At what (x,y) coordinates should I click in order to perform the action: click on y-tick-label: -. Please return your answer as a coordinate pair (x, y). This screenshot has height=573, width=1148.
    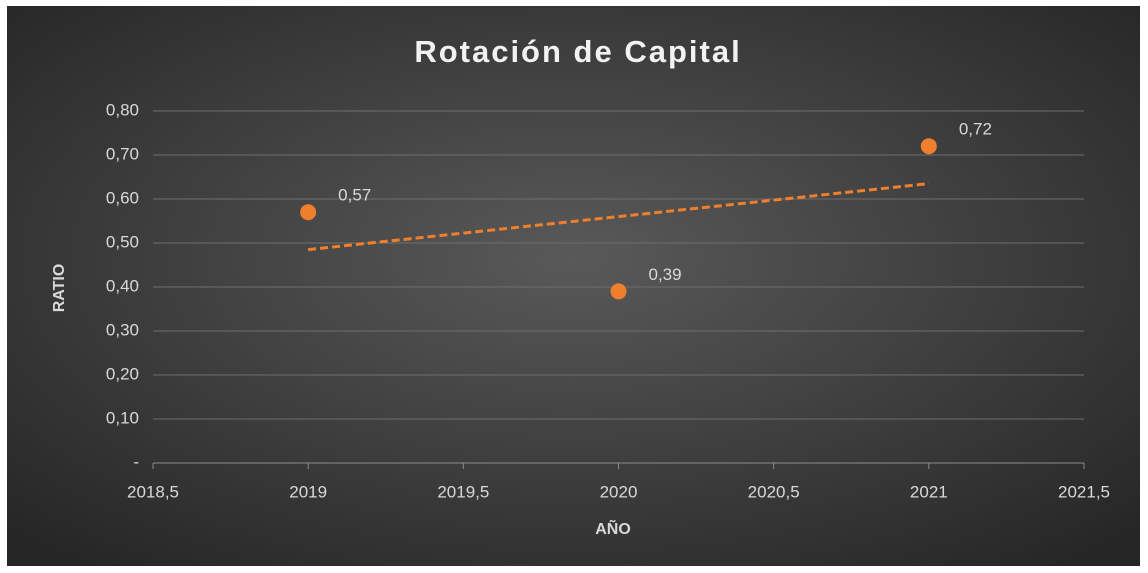
    Looking at the image, I should click on (136, 461).